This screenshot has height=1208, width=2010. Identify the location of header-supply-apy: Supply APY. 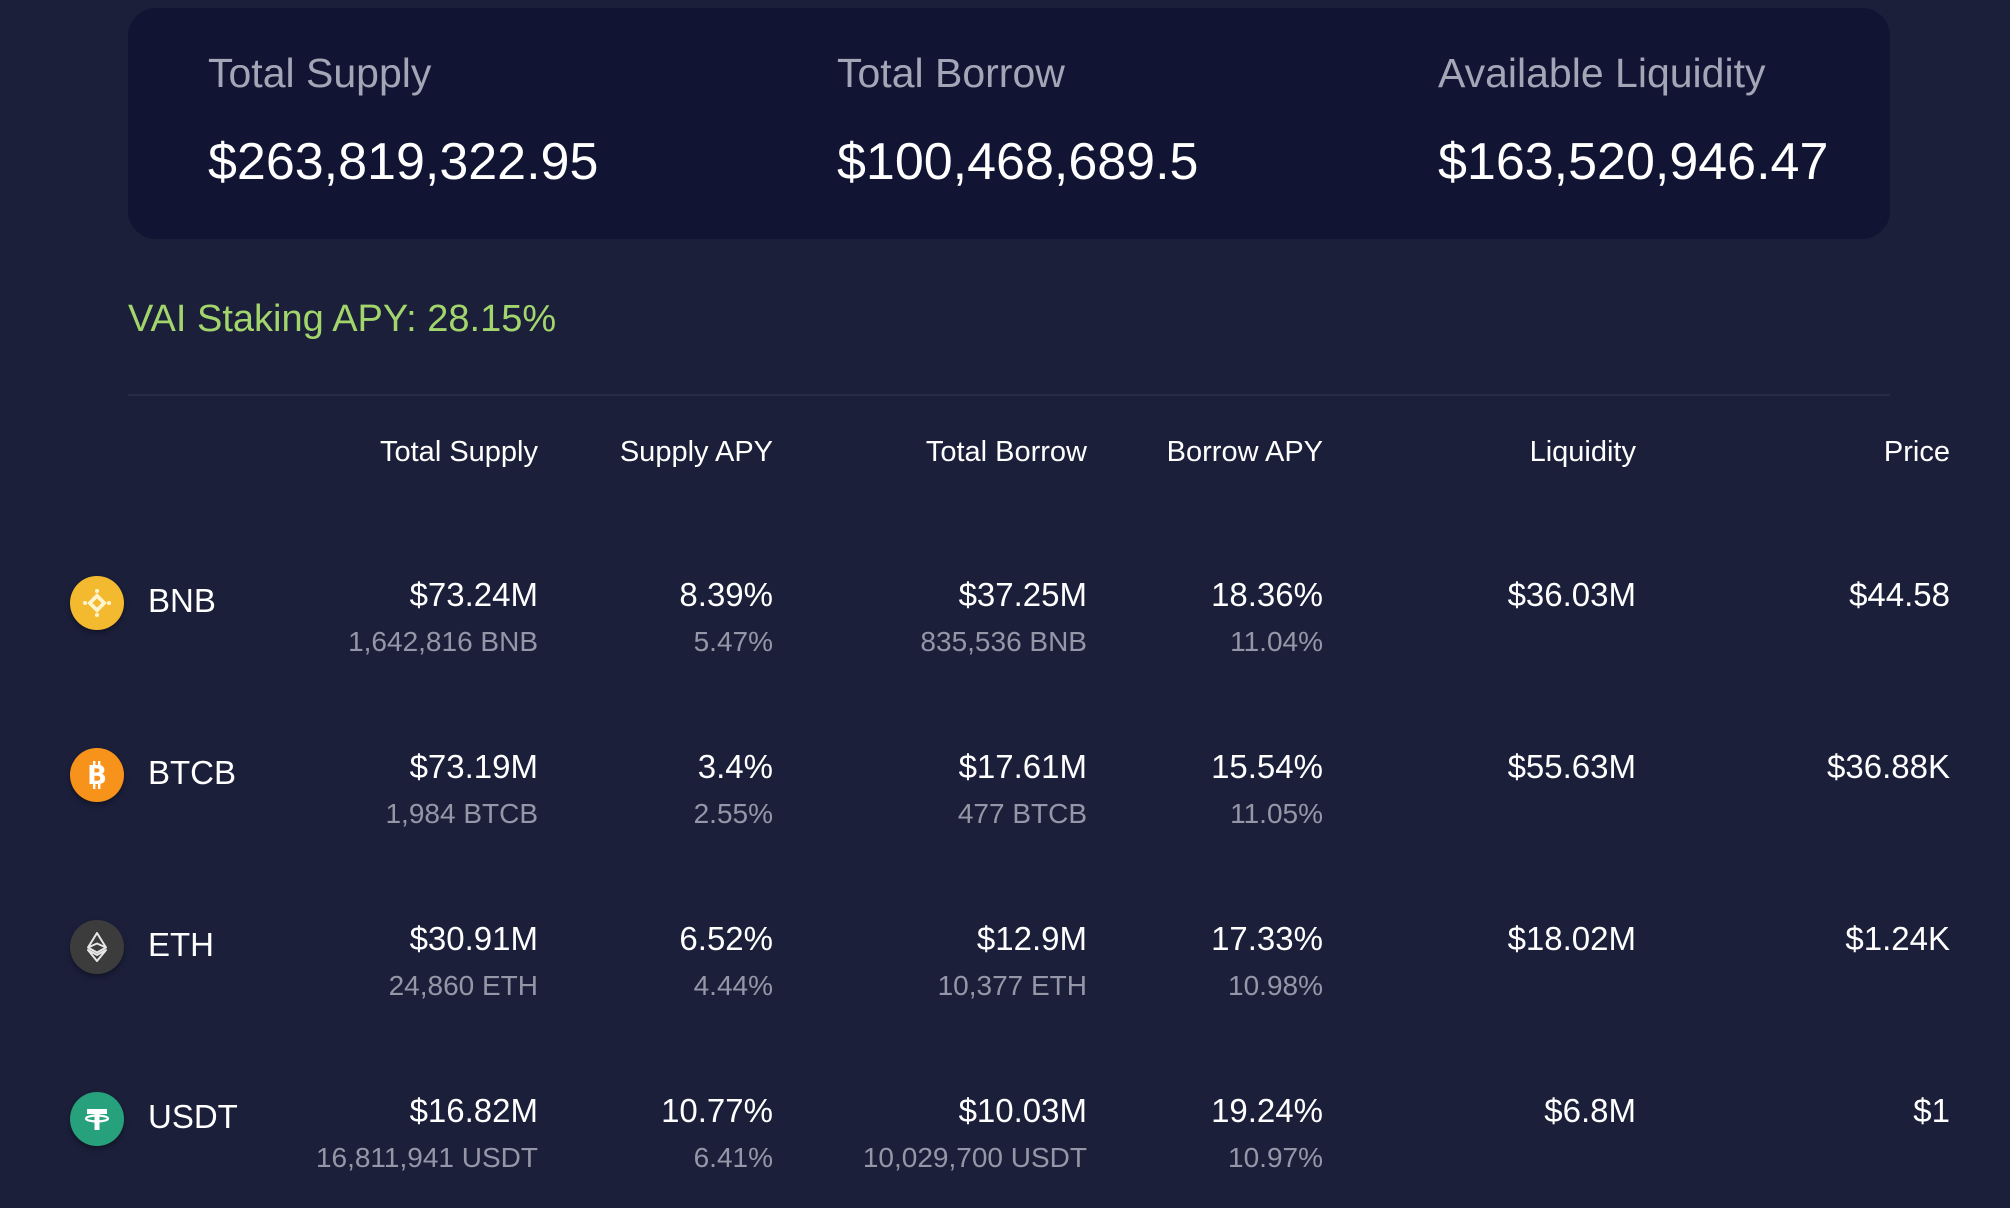
(696, 452).